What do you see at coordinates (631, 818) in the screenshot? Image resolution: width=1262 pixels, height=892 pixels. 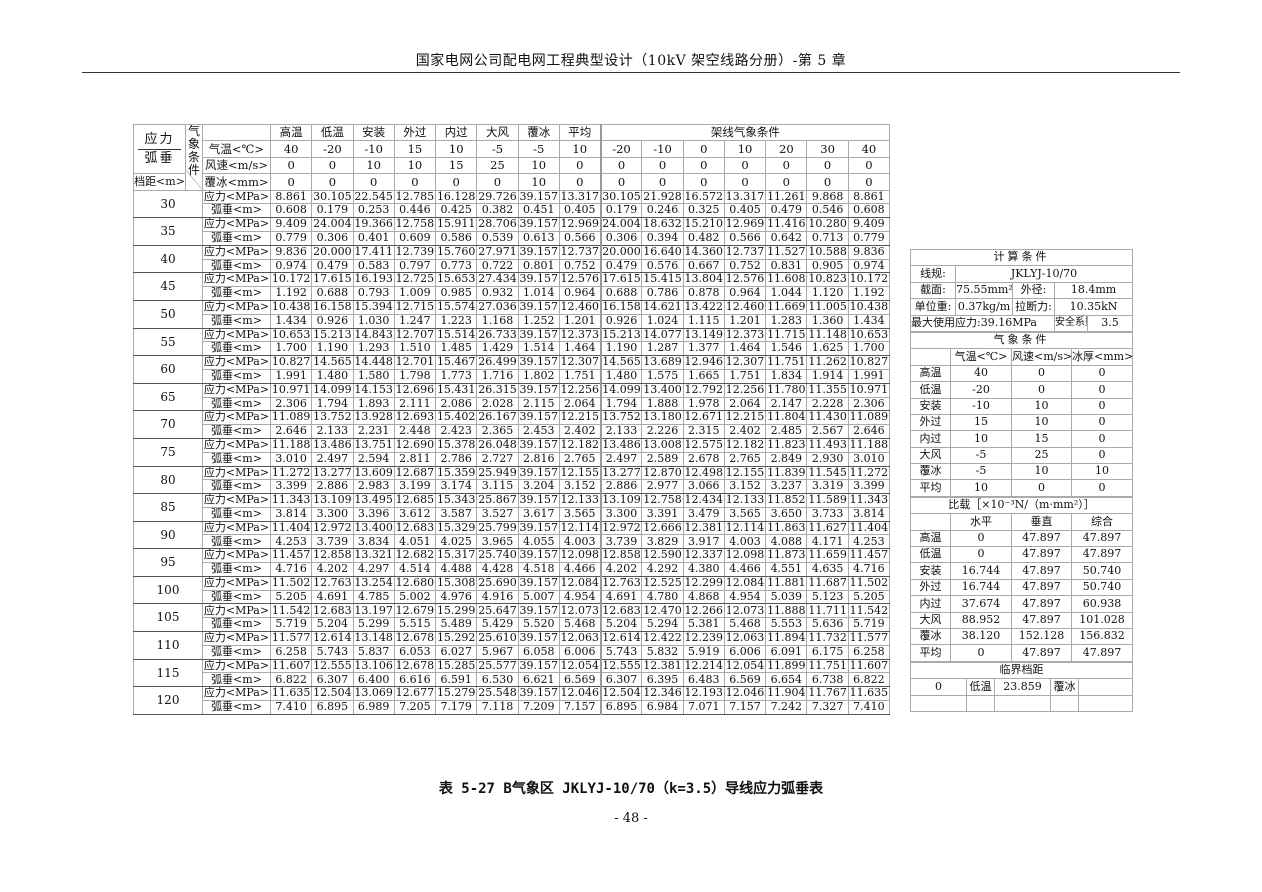 I see `page-number: - 48 -` at bounding box center [631, 818].